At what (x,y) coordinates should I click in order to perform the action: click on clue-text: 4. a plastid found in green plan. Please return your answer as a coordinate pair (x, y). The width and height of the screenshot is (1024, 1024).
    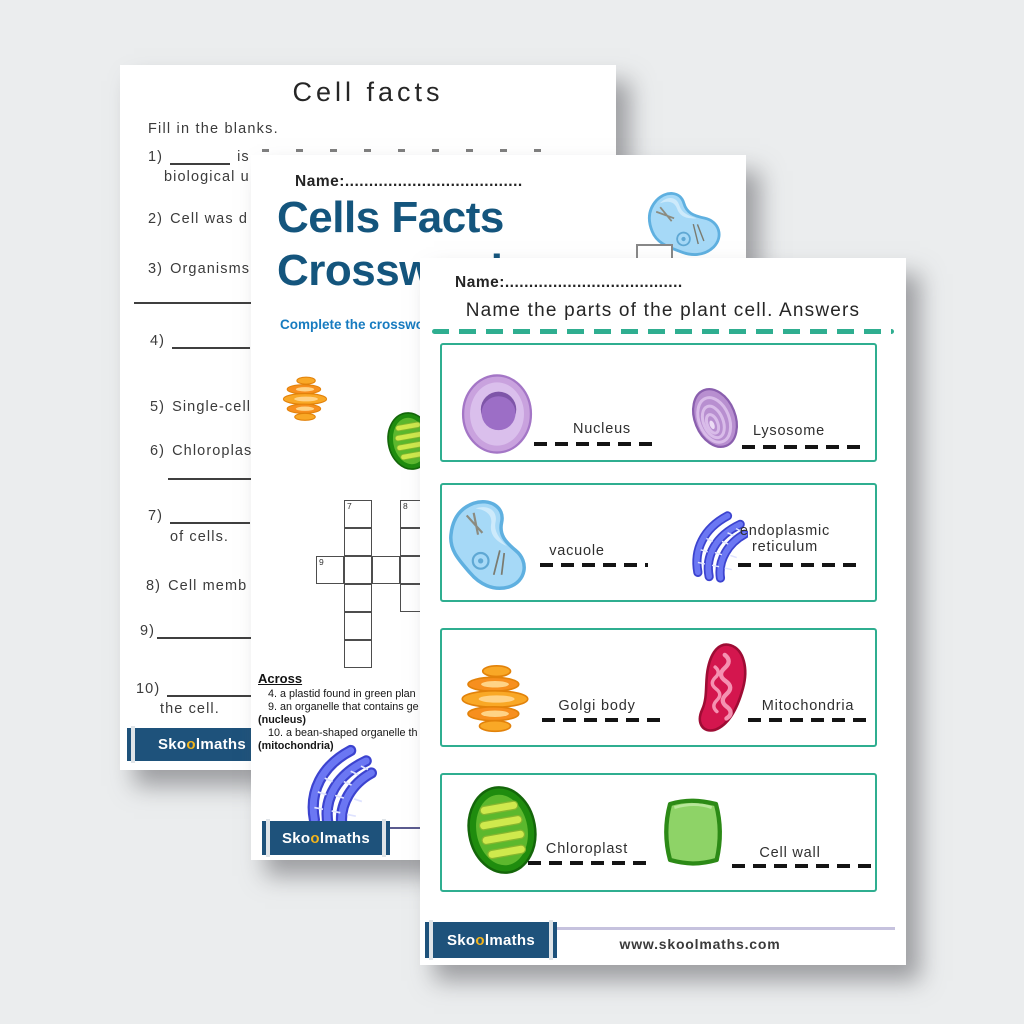
    Looking at the image, I should click on (342, 694).